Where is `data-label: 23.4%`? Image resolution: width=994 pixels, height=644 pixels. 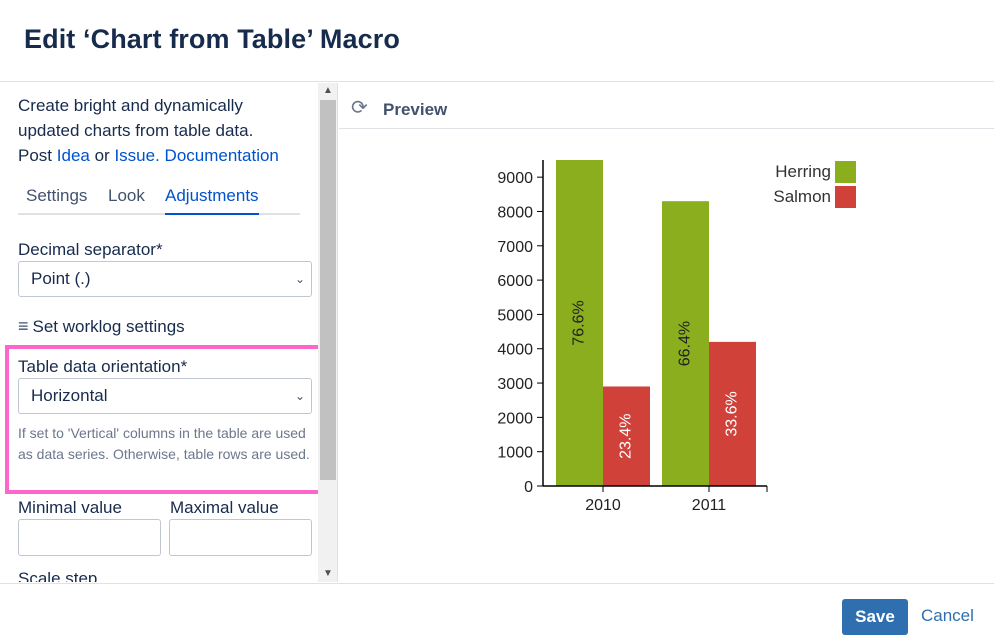 data-label: 23.4% is located at coordinates (626, 436).